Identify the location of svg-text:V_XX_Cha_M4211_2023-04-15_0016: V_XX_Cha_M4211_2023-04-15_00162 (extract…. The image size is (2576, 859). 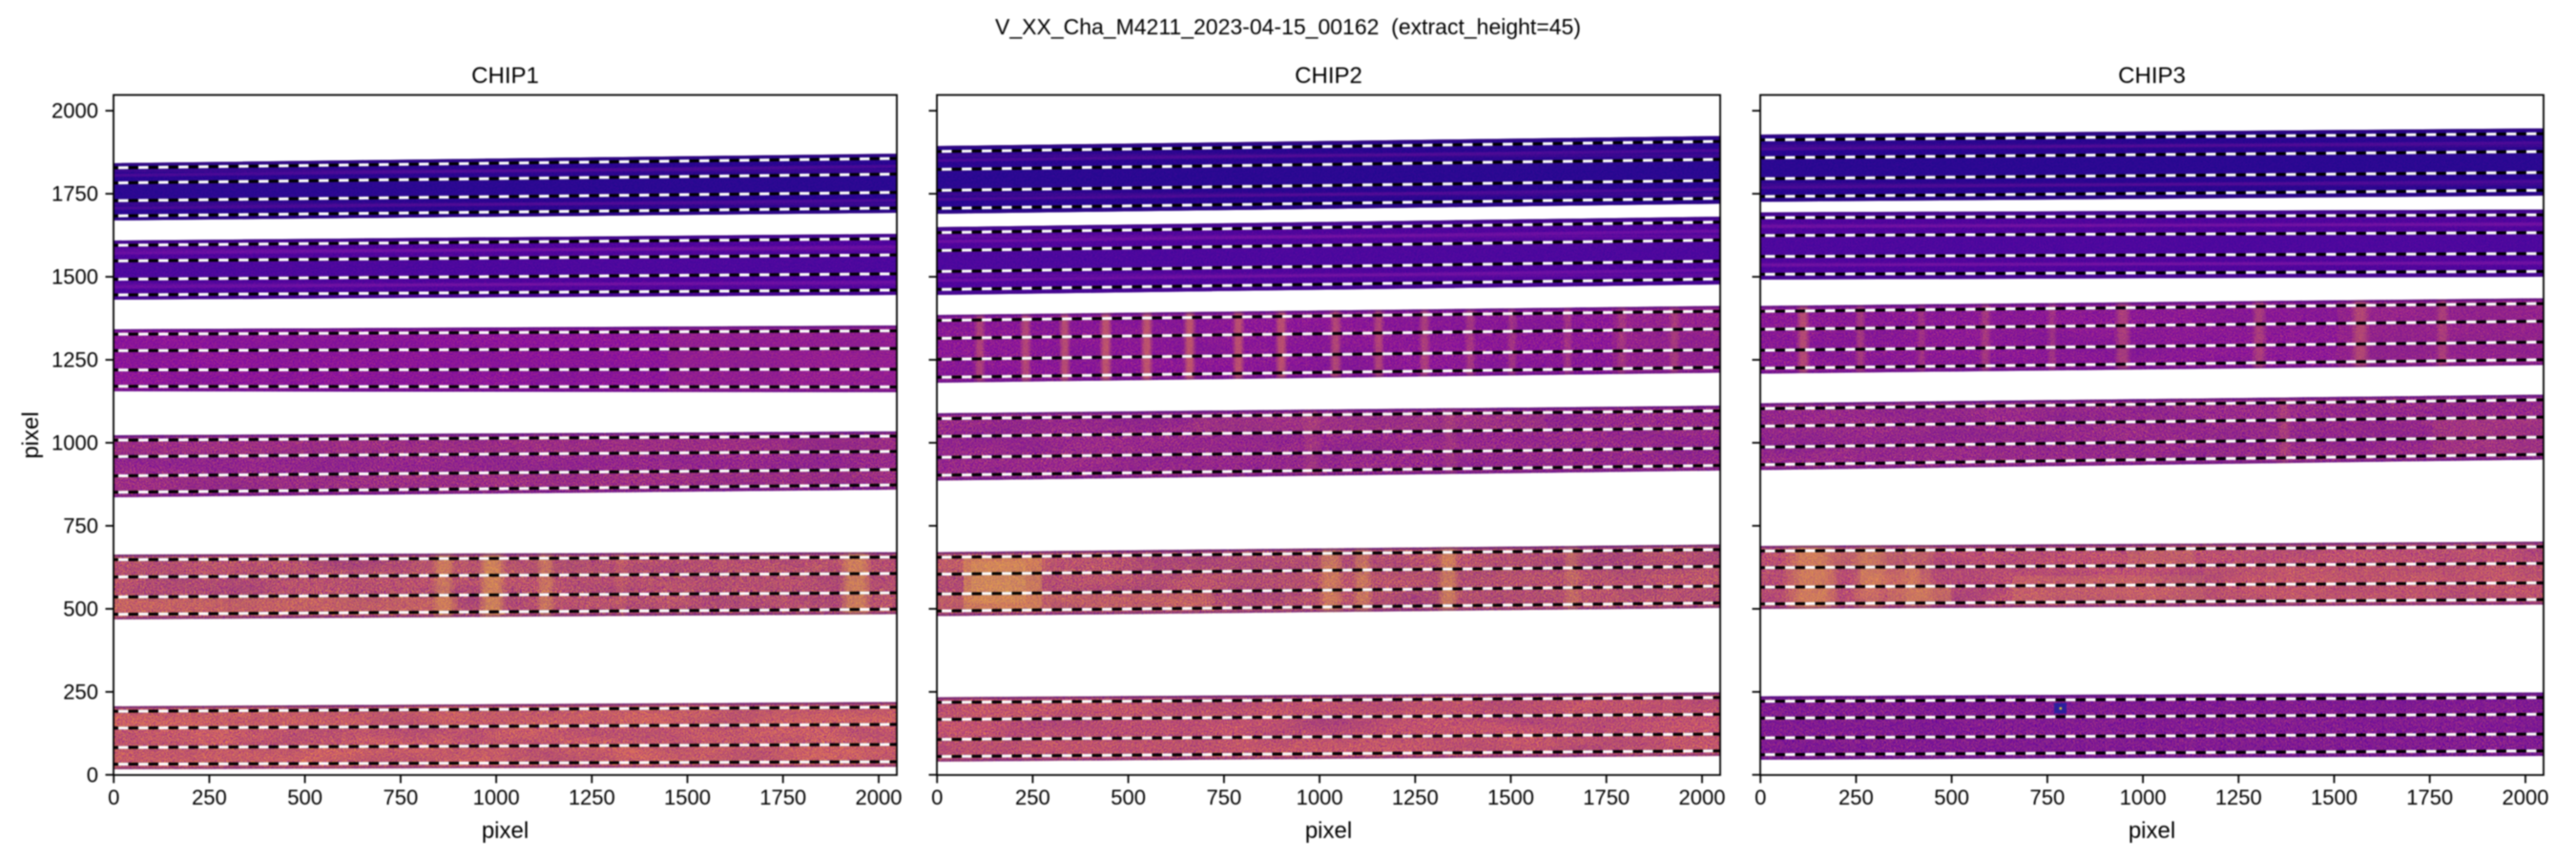
(1288, 26).